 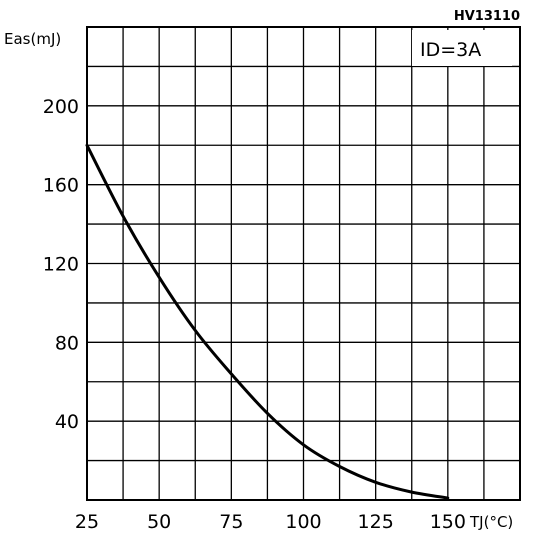 What do you see at coordinates (376, 522) in the screenshot?
I see `x-tick-label: 125` at bounding box center [376, 522].